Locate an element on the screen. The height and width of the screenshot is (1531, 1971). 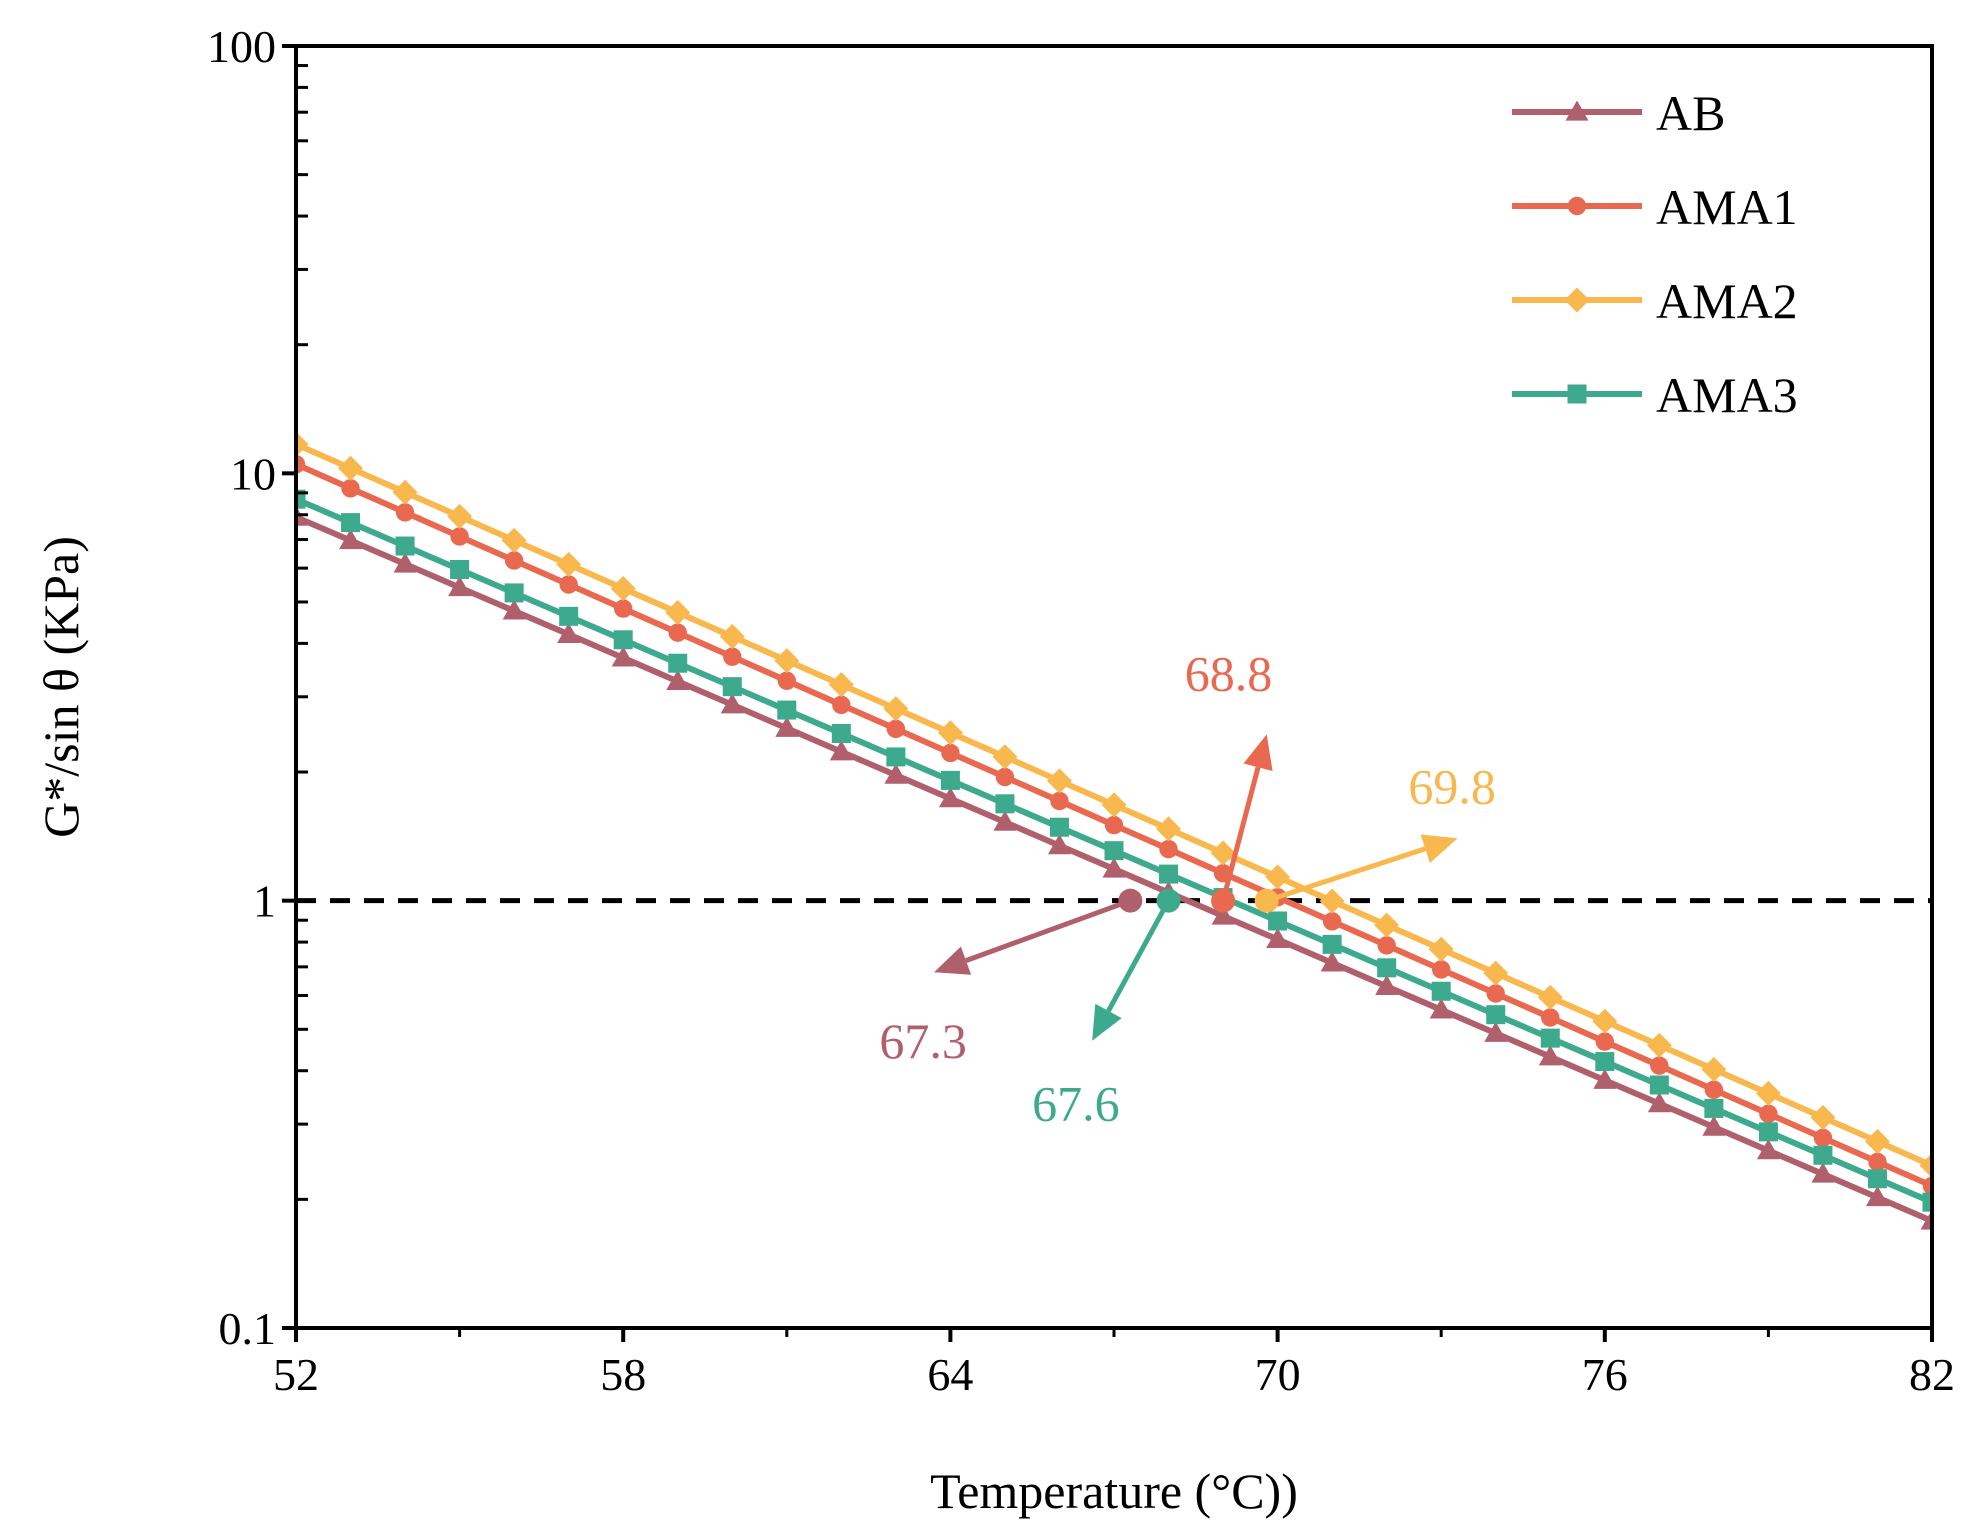
legend-item-ab: AB is located at coordinates (1618, 113).